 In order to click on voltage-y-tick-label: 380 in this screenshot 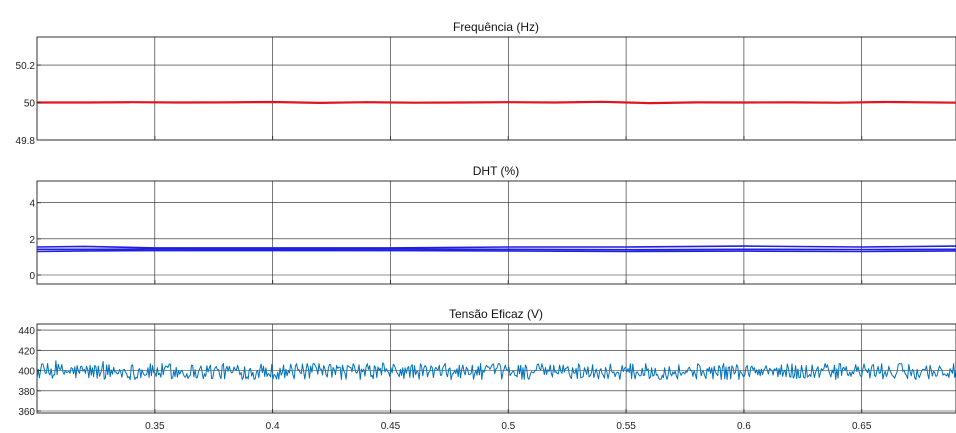, I will do `click(26, 392)`.